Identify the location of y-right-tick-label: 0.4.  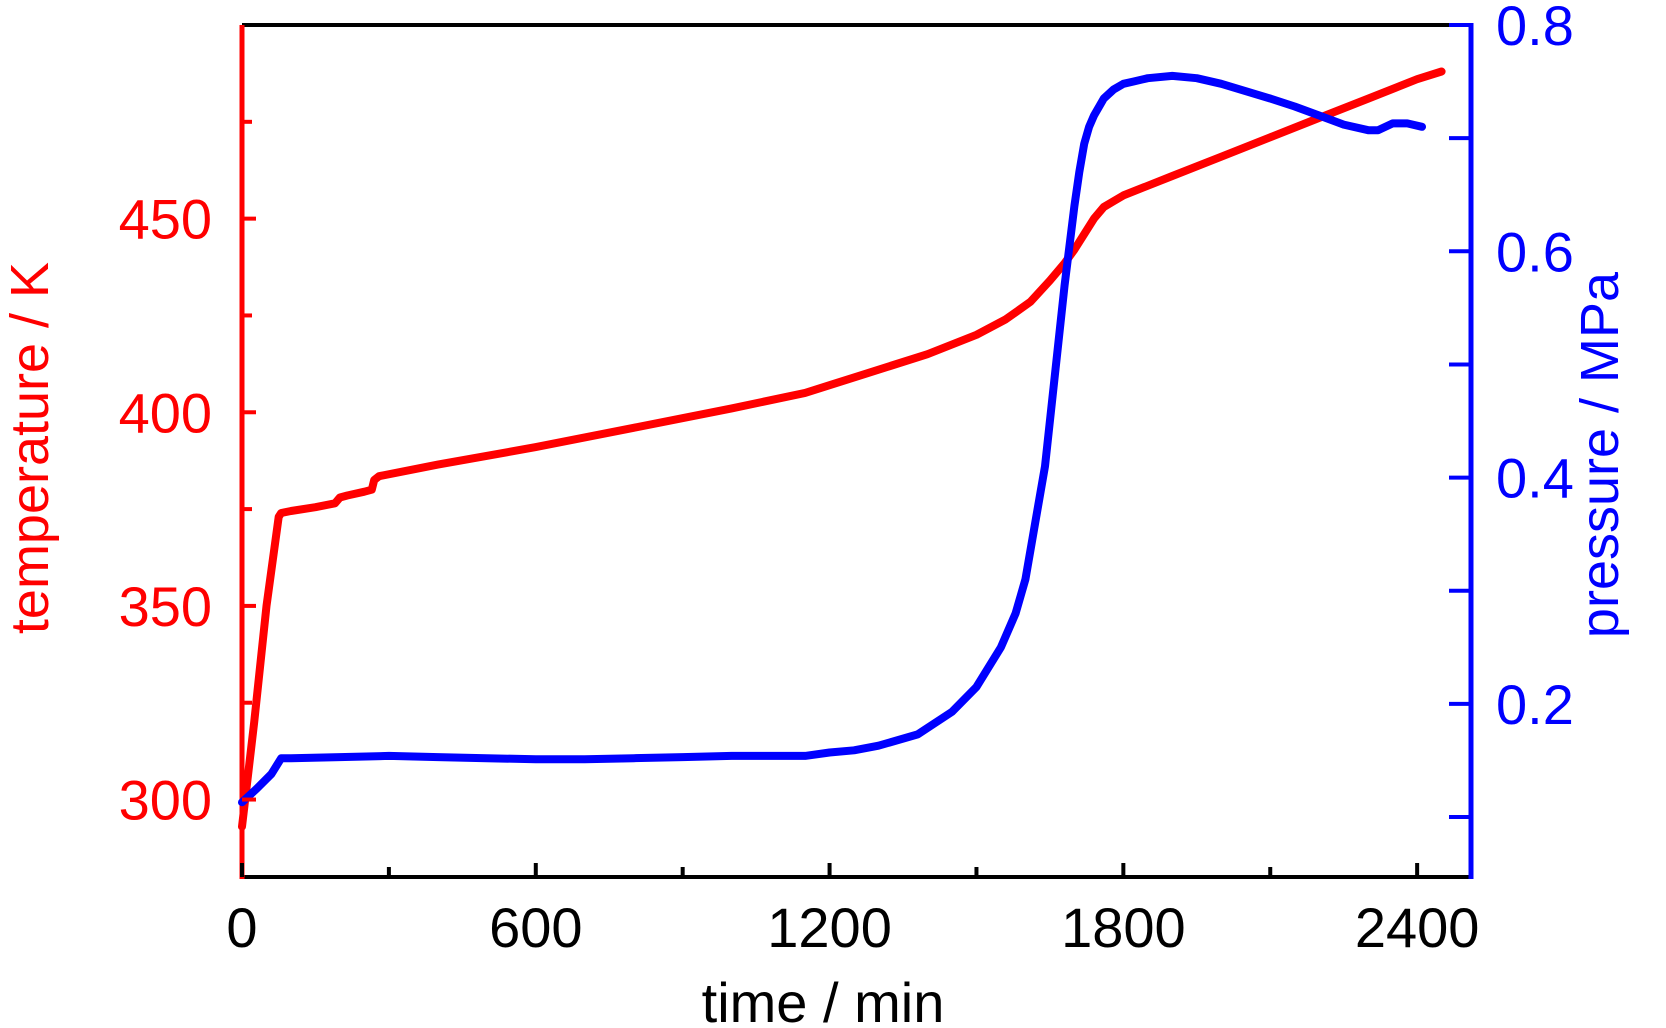
(1535, 478).